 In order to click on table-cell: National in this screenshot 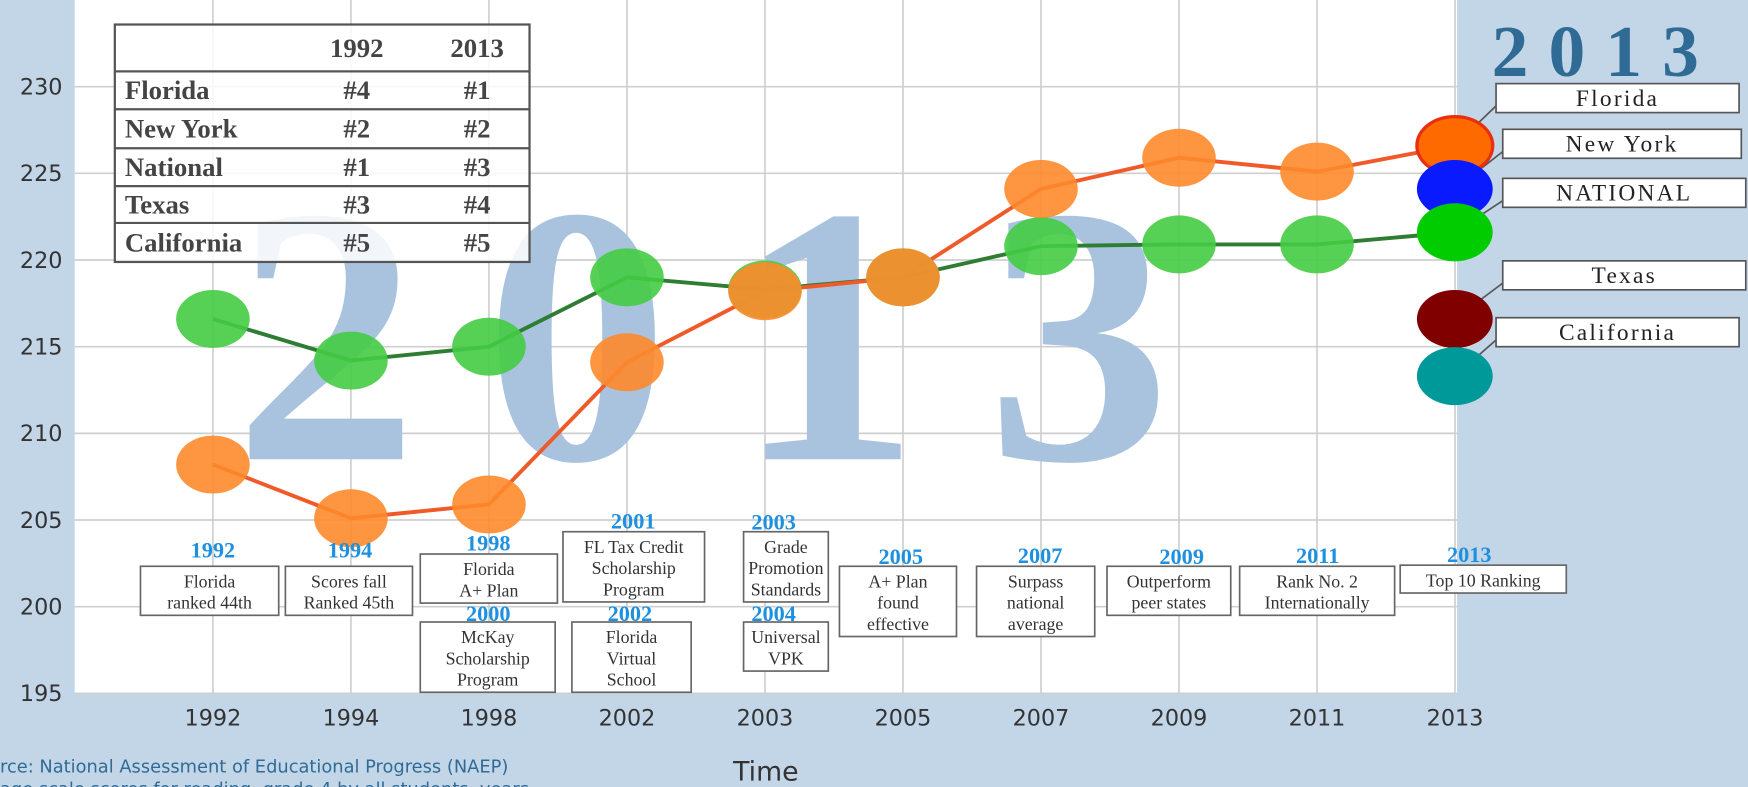, I will do `click(174, 167)`.